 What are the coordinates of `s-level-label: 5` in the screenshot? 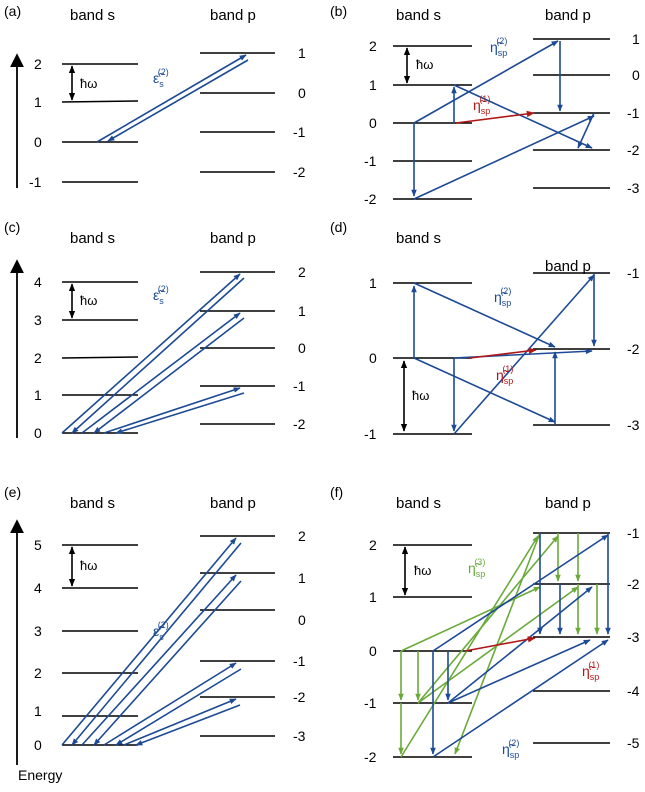 It's located at (38, 545).